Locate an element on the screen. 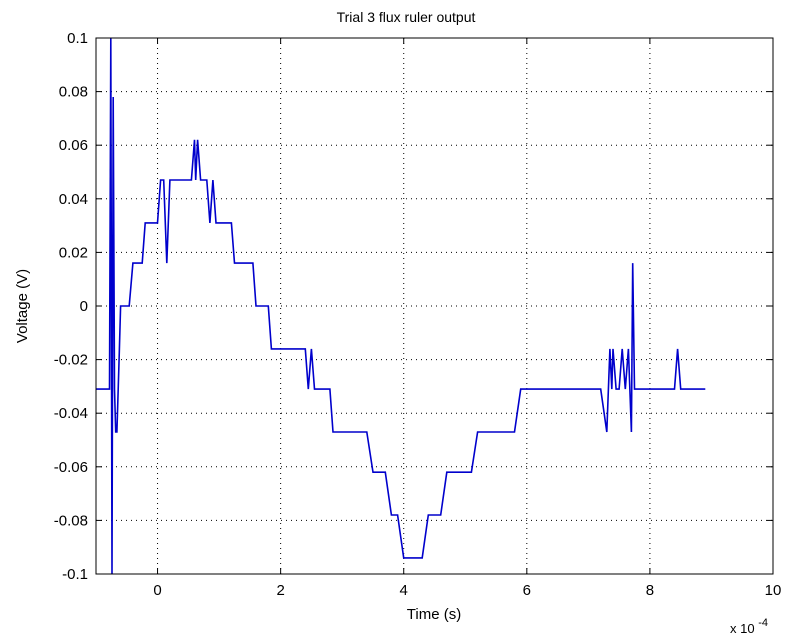 The image size is (791, 638). x-tick-label: 4 is located at coordinates (404, 590).